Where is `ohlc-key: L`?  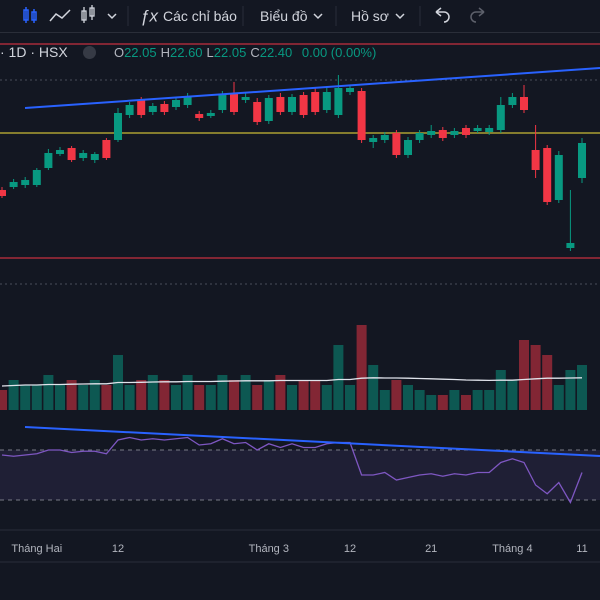 ohlc-key: L is located at coordinates (210, 52).